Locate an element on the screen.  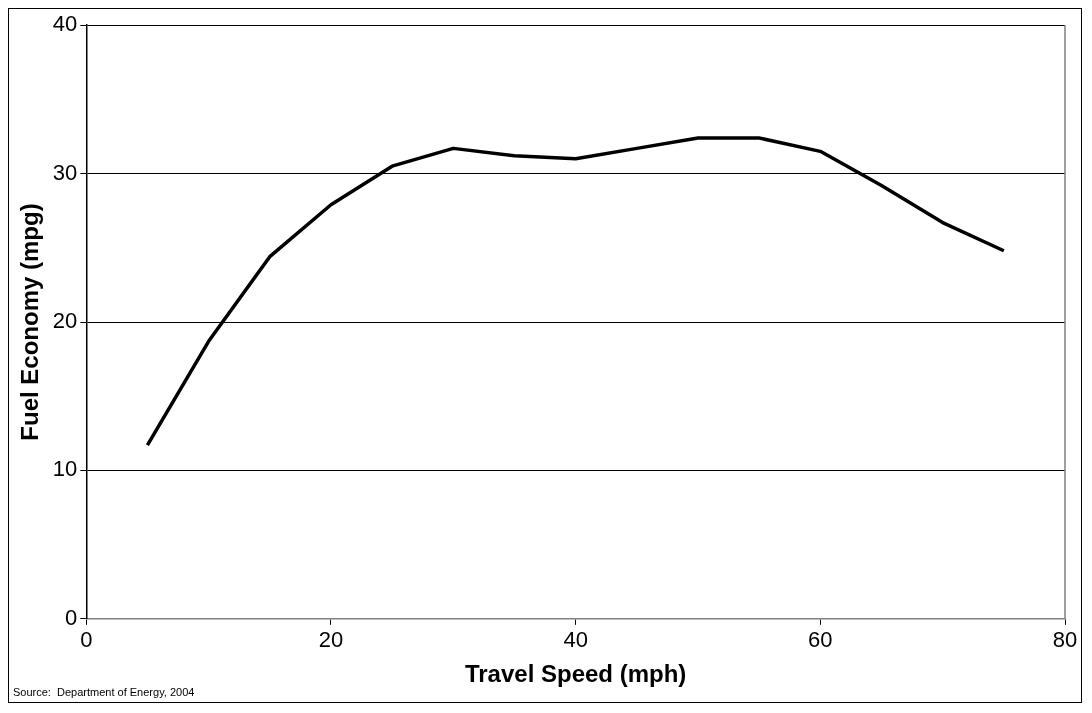
x-axis-title: Travel Speed (mph) is located at coordinates (575, 674).